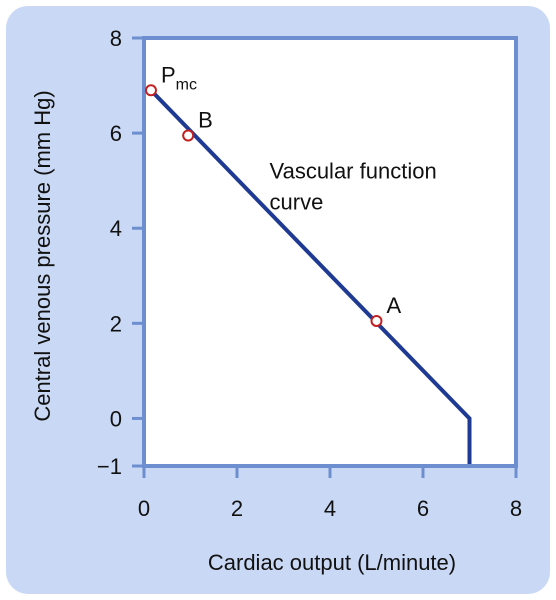  Describe the element at coordinates (109, 466) in the screenshot. I see `y-tick-label: −1` at that location.